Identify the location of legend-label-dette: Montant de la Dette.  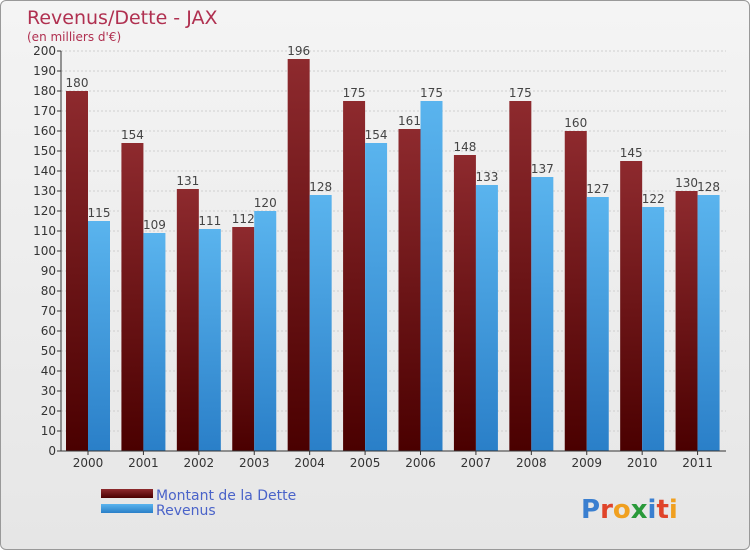
(226, 496).